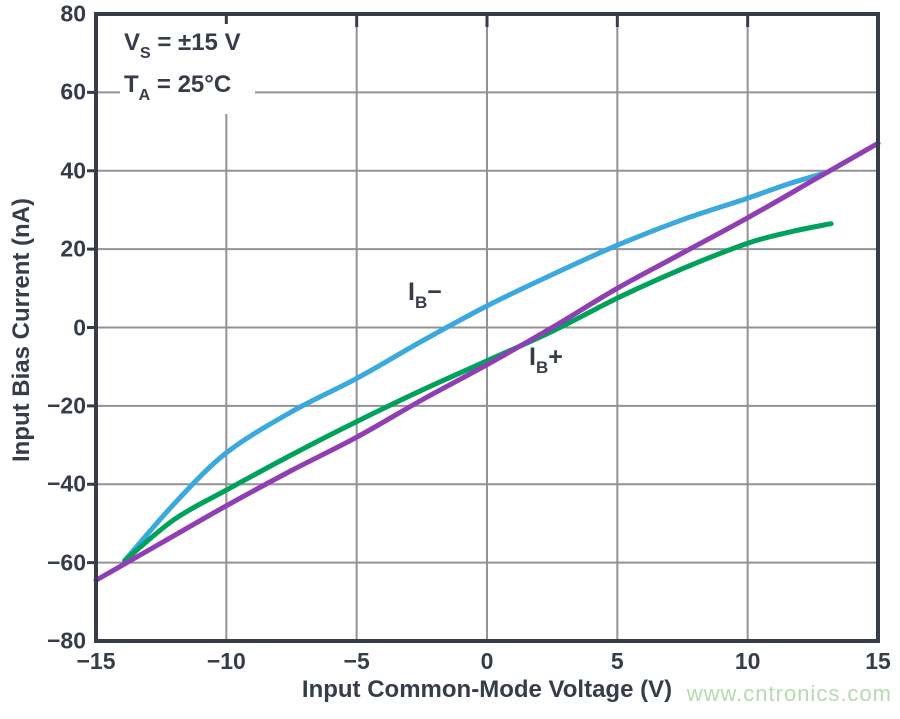 The width and height of the screenshot is (900, 719). Describe the element at coordinates (356, 661) in the screenshot. I see `x-tick-label: −5` at that location.